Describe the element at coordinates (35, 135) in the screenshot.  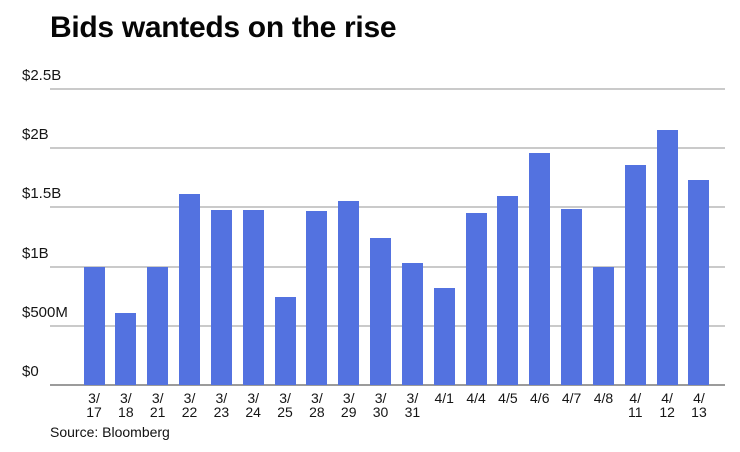
I see `y-tick-label: $2B` at that location.